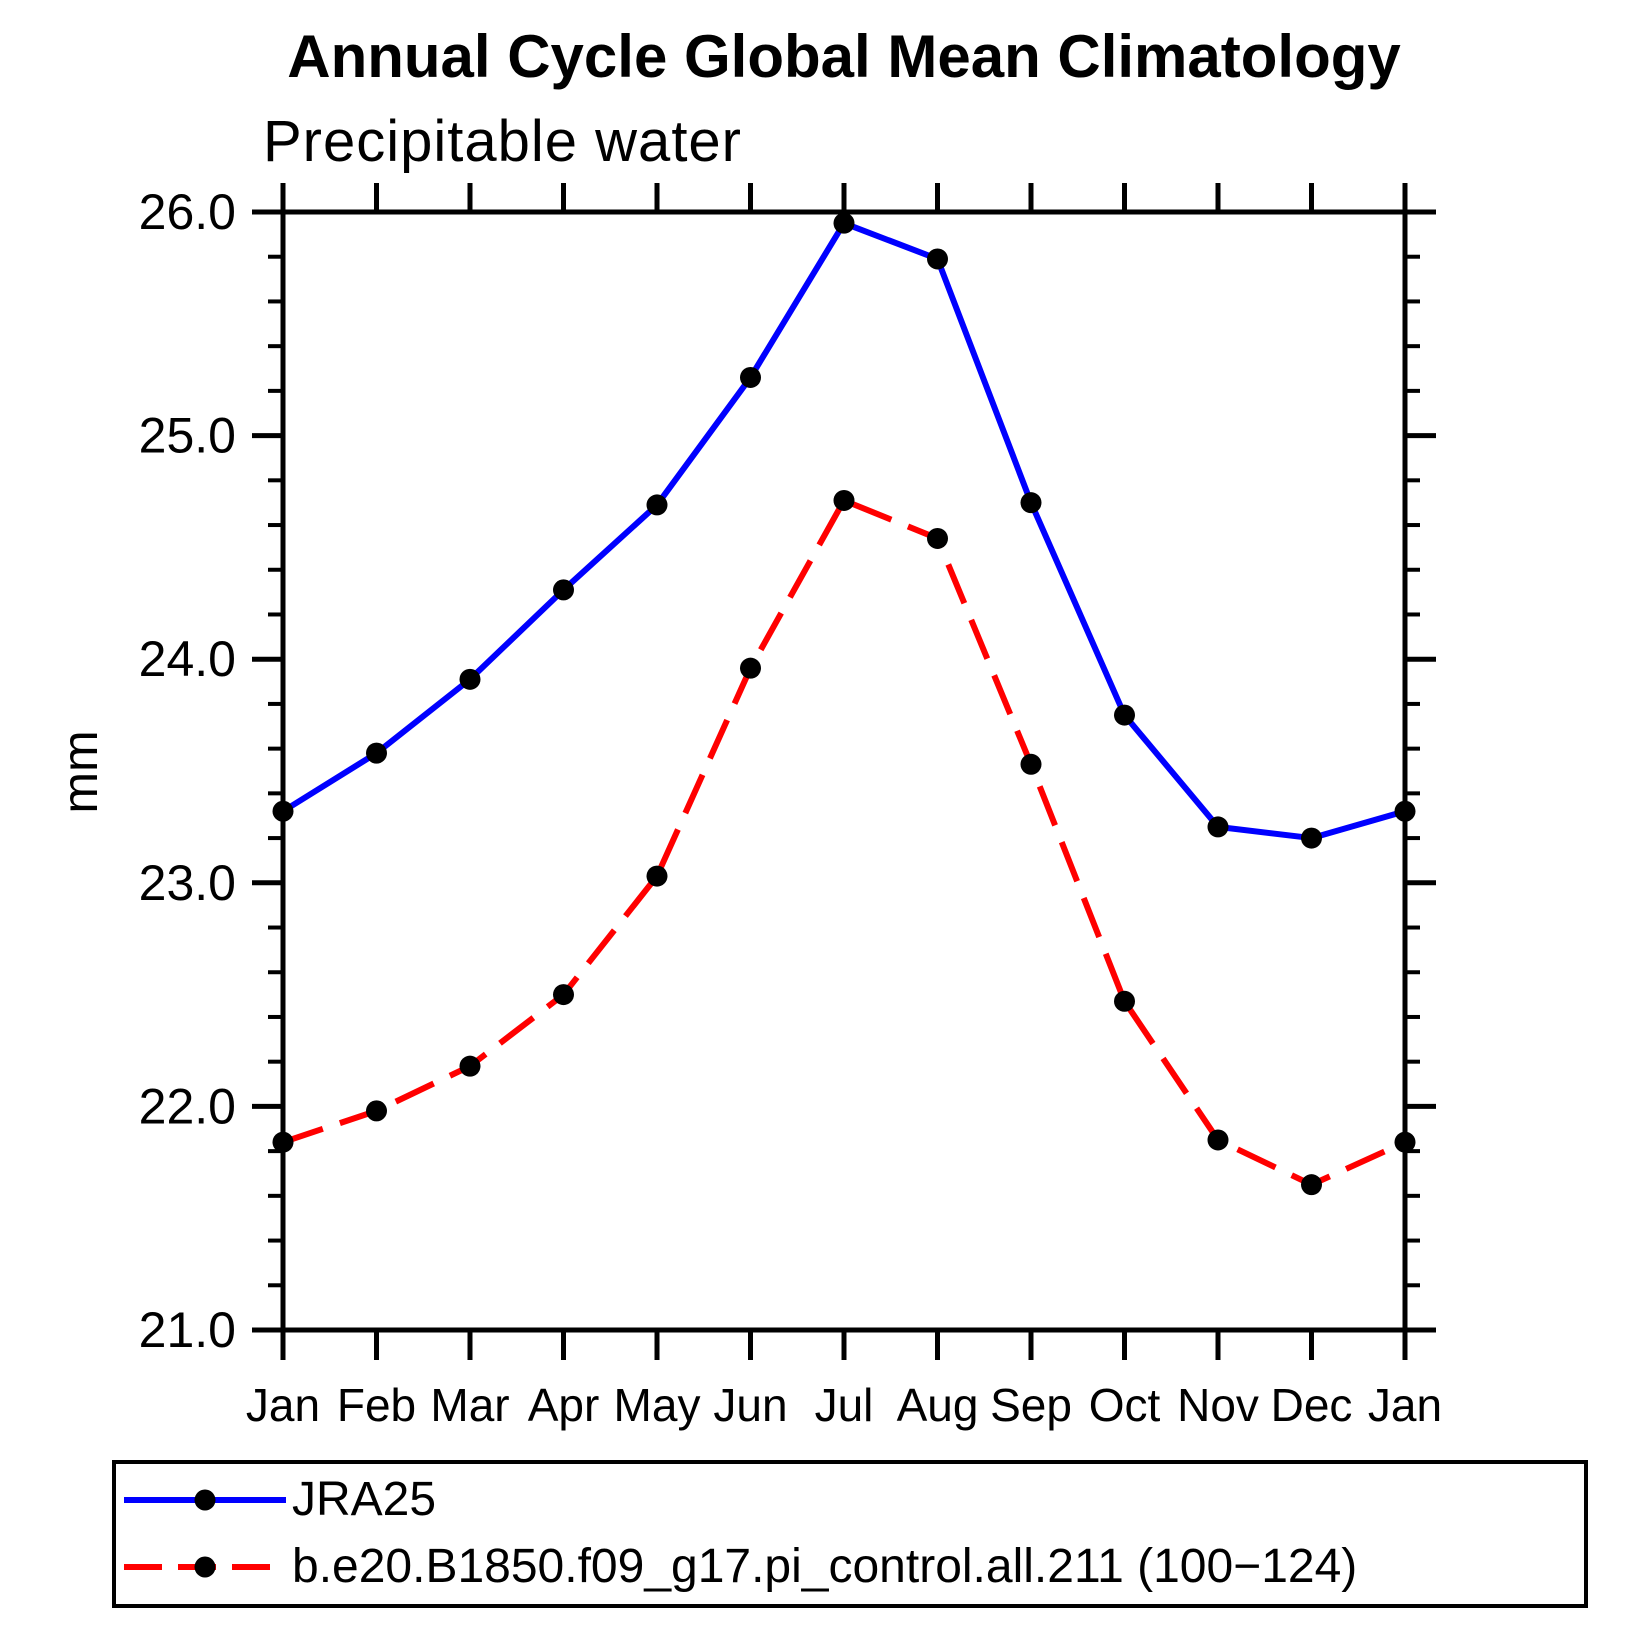 The height and width of the screenshot is (1647, 1647). Describe the element at coordinates (364, 1499) in the screenshot. I see `legend-label-jra25: JRA25` at that location.